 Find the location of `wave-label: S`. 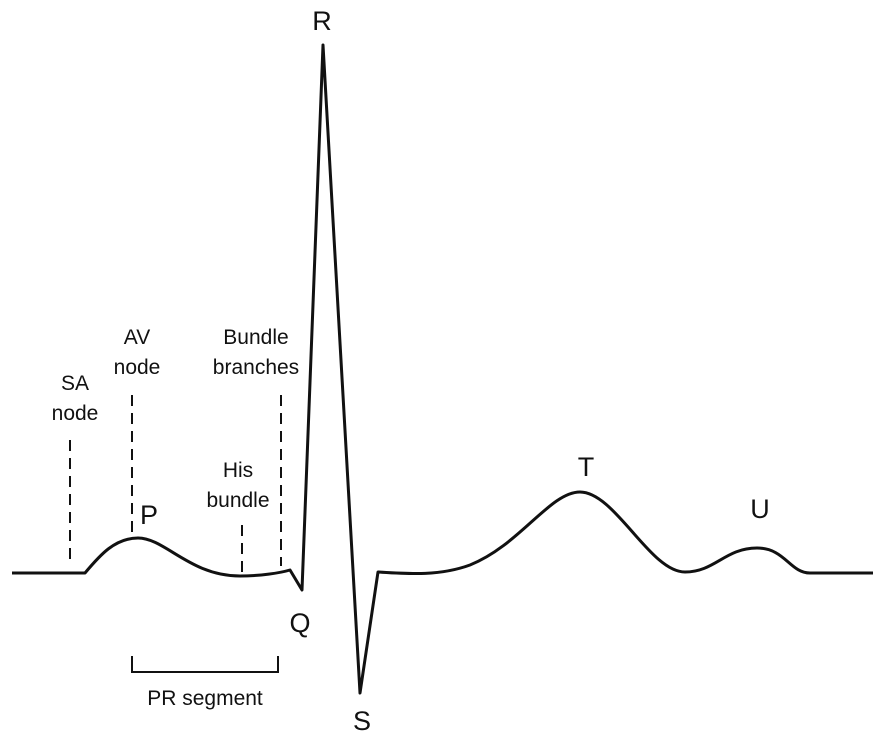

wave-label: S is located at coordinates (362, 721).